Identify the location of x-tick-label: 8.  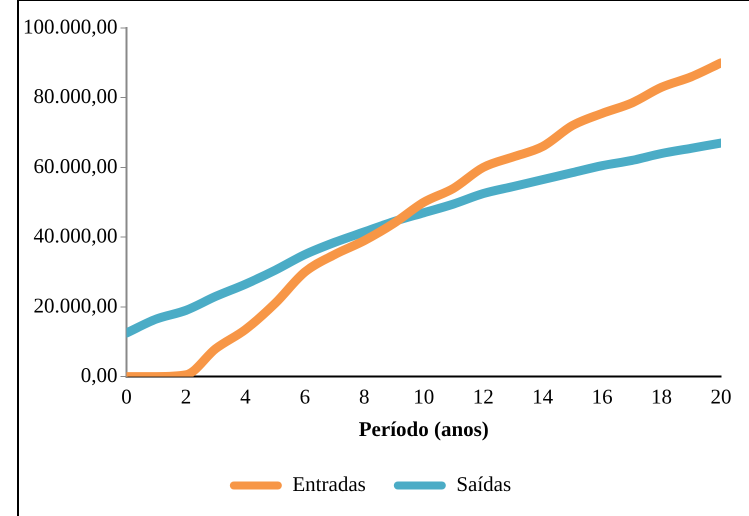
(364, 396).